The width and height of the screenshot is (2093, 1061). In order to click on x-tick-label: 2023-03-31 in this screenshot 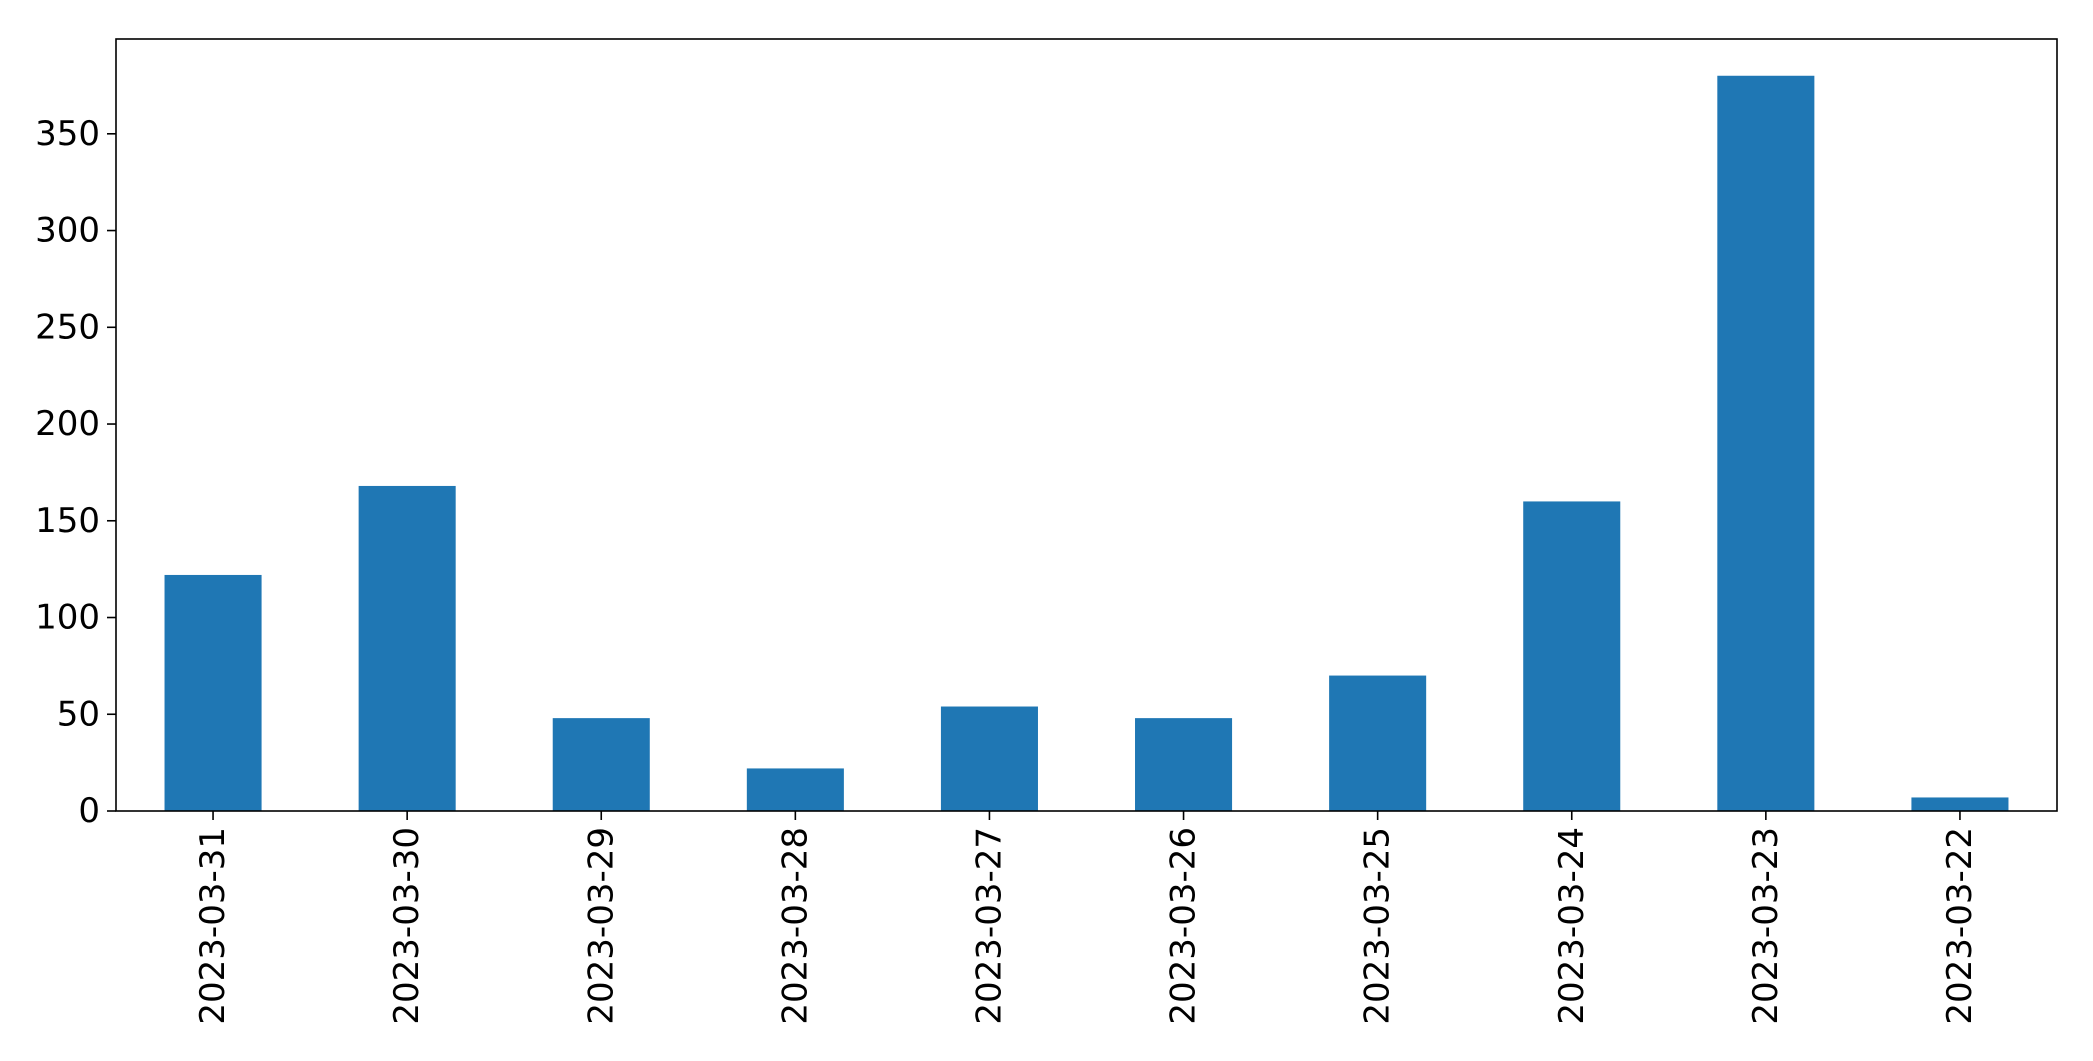, I will do `click(213, 926)`.